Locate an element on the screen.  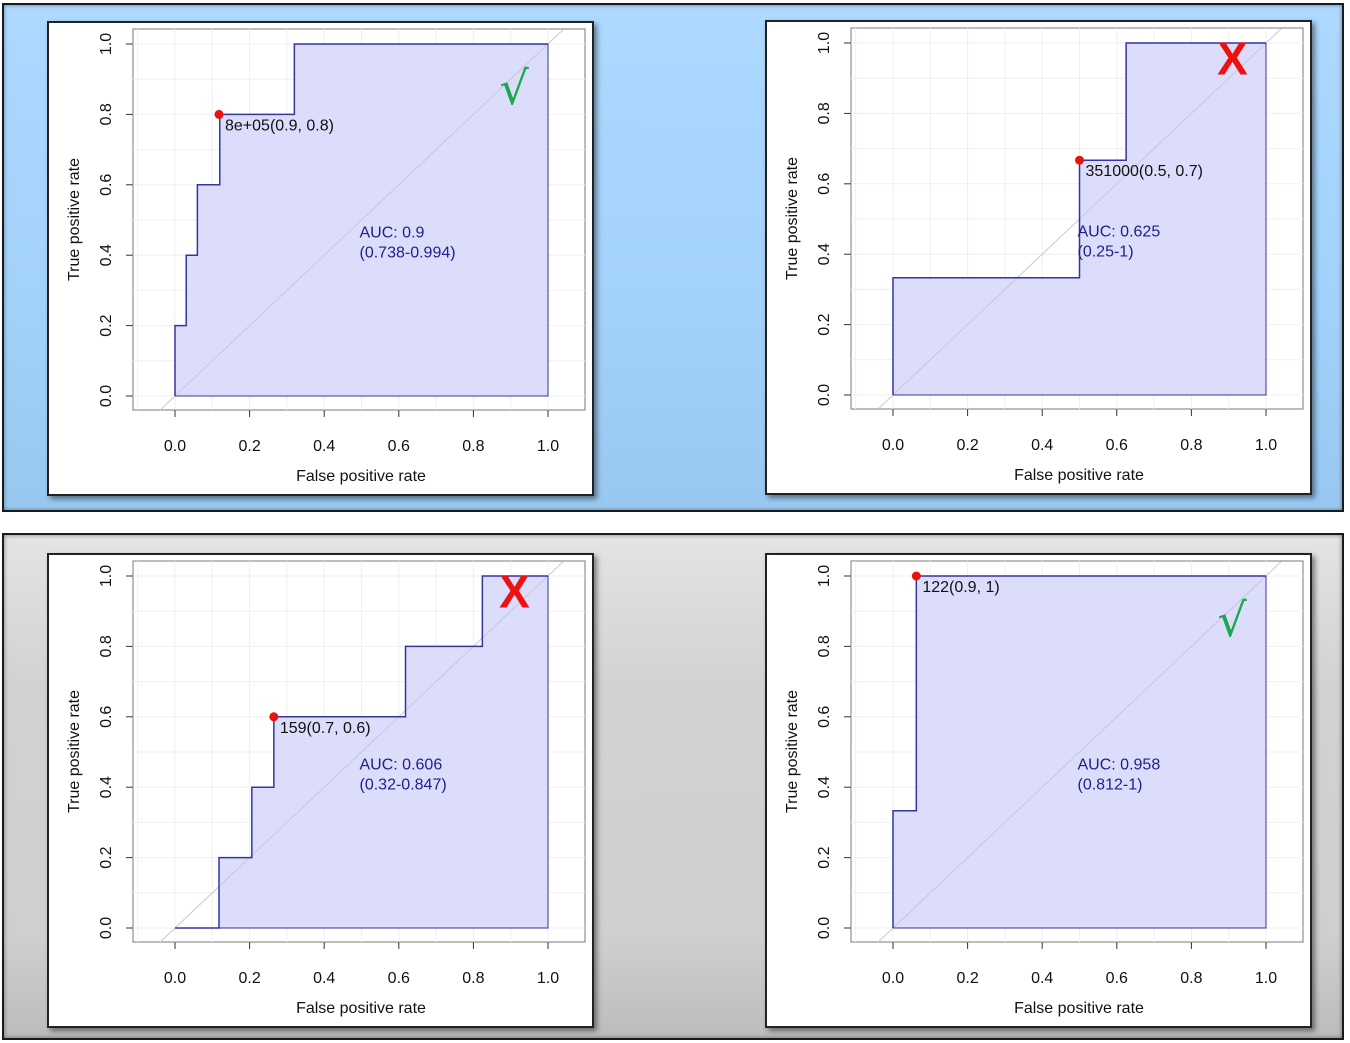
chart-3-x-tick-label: 0.6 is located at coordinates (1117, 978).